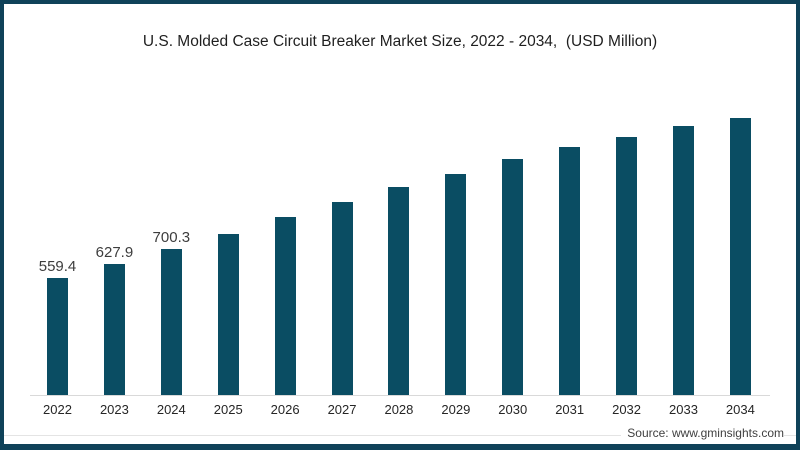  I want to click on bar-group: 2032, so click(626, 258).